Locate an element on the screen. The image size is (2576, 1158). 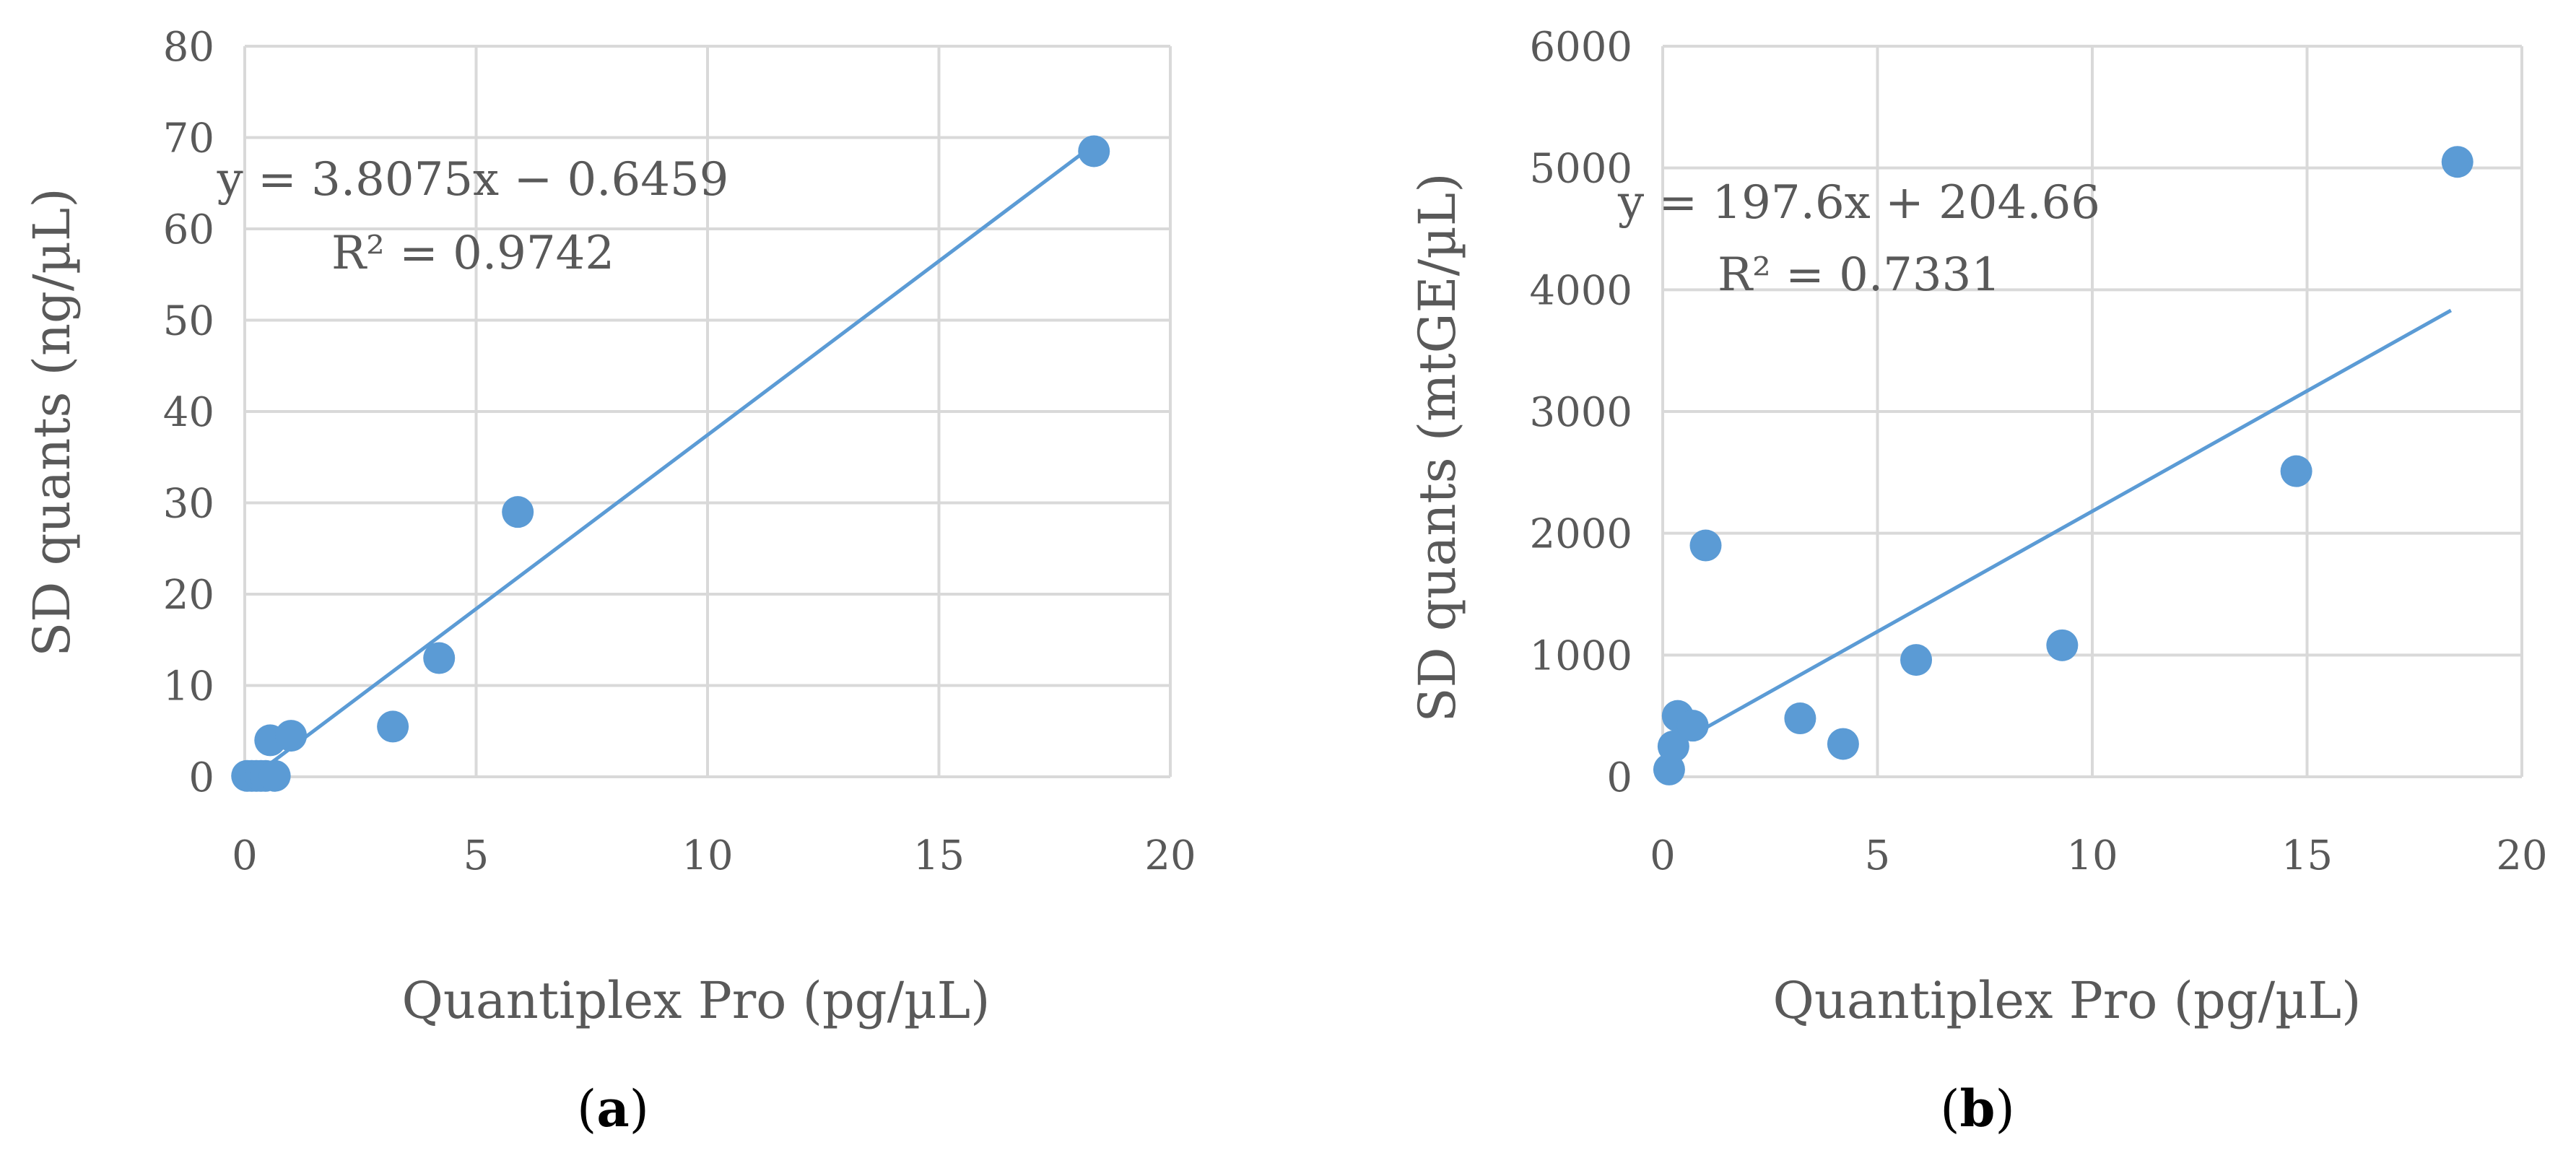
chart-a-x-tick-label: 5 is located at coordinates (476, 856).